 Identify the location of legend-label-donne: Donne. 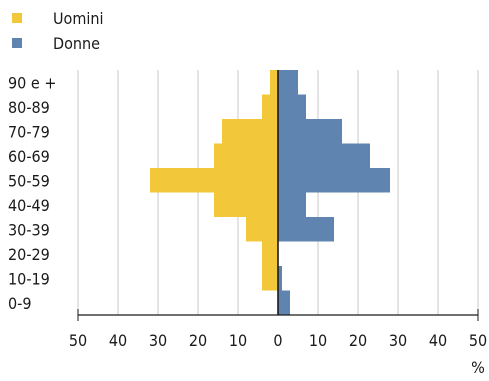
(76, 43).